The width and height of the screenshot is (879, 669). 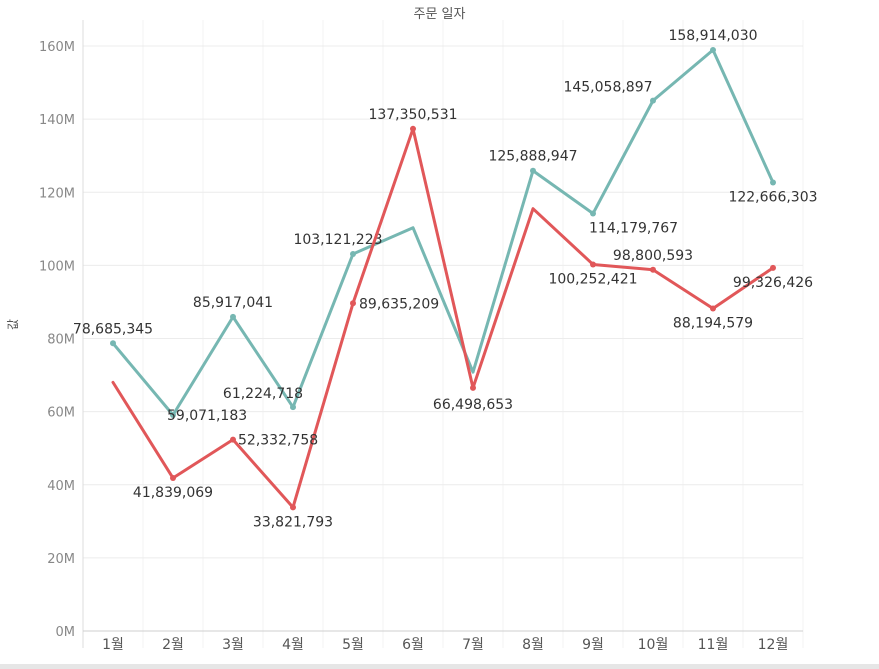 What do you see at coordinates (712, 36) in the screenshot?
I see `data-label: 158,914,030` at bounding box center [712, 36].